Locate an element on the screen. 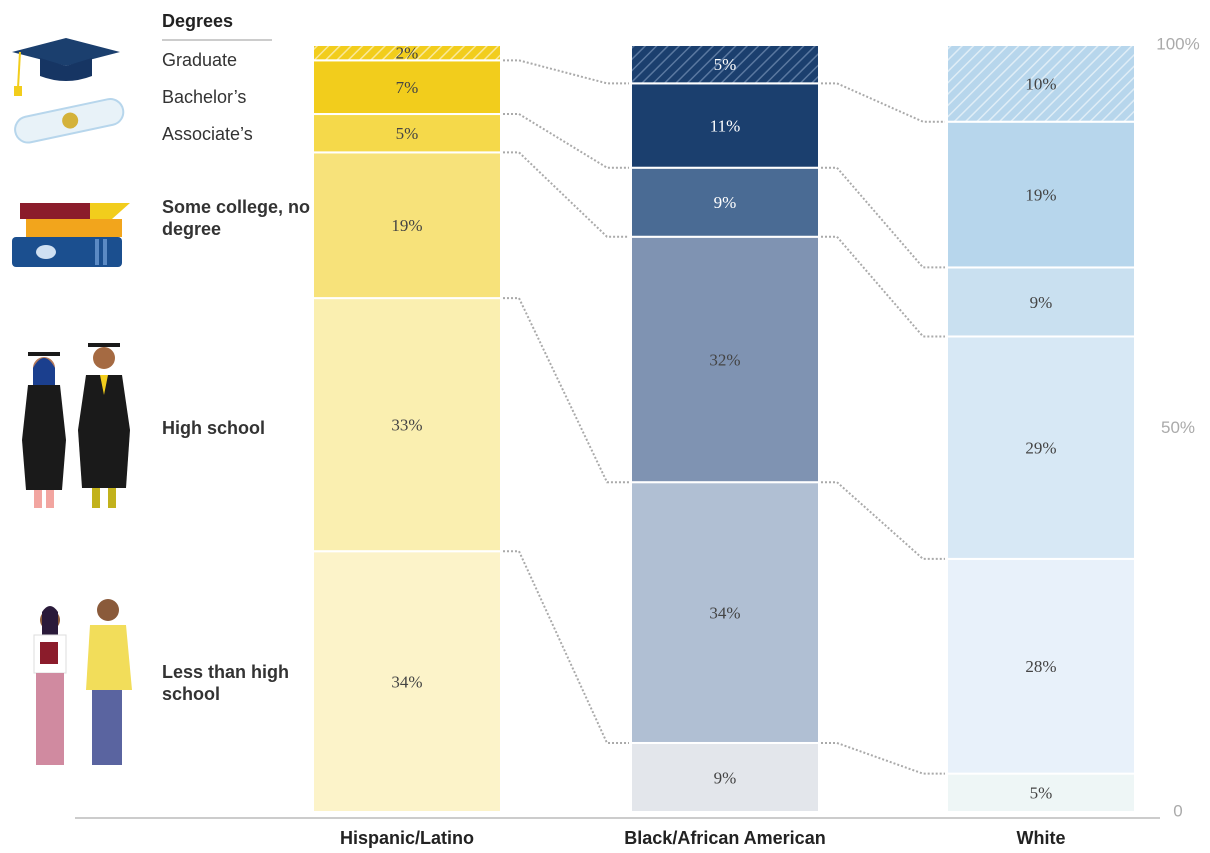 The height and width of the screenshot is (853, 1210). y-tick-label: 0 is located at coordinates (1177, 810).